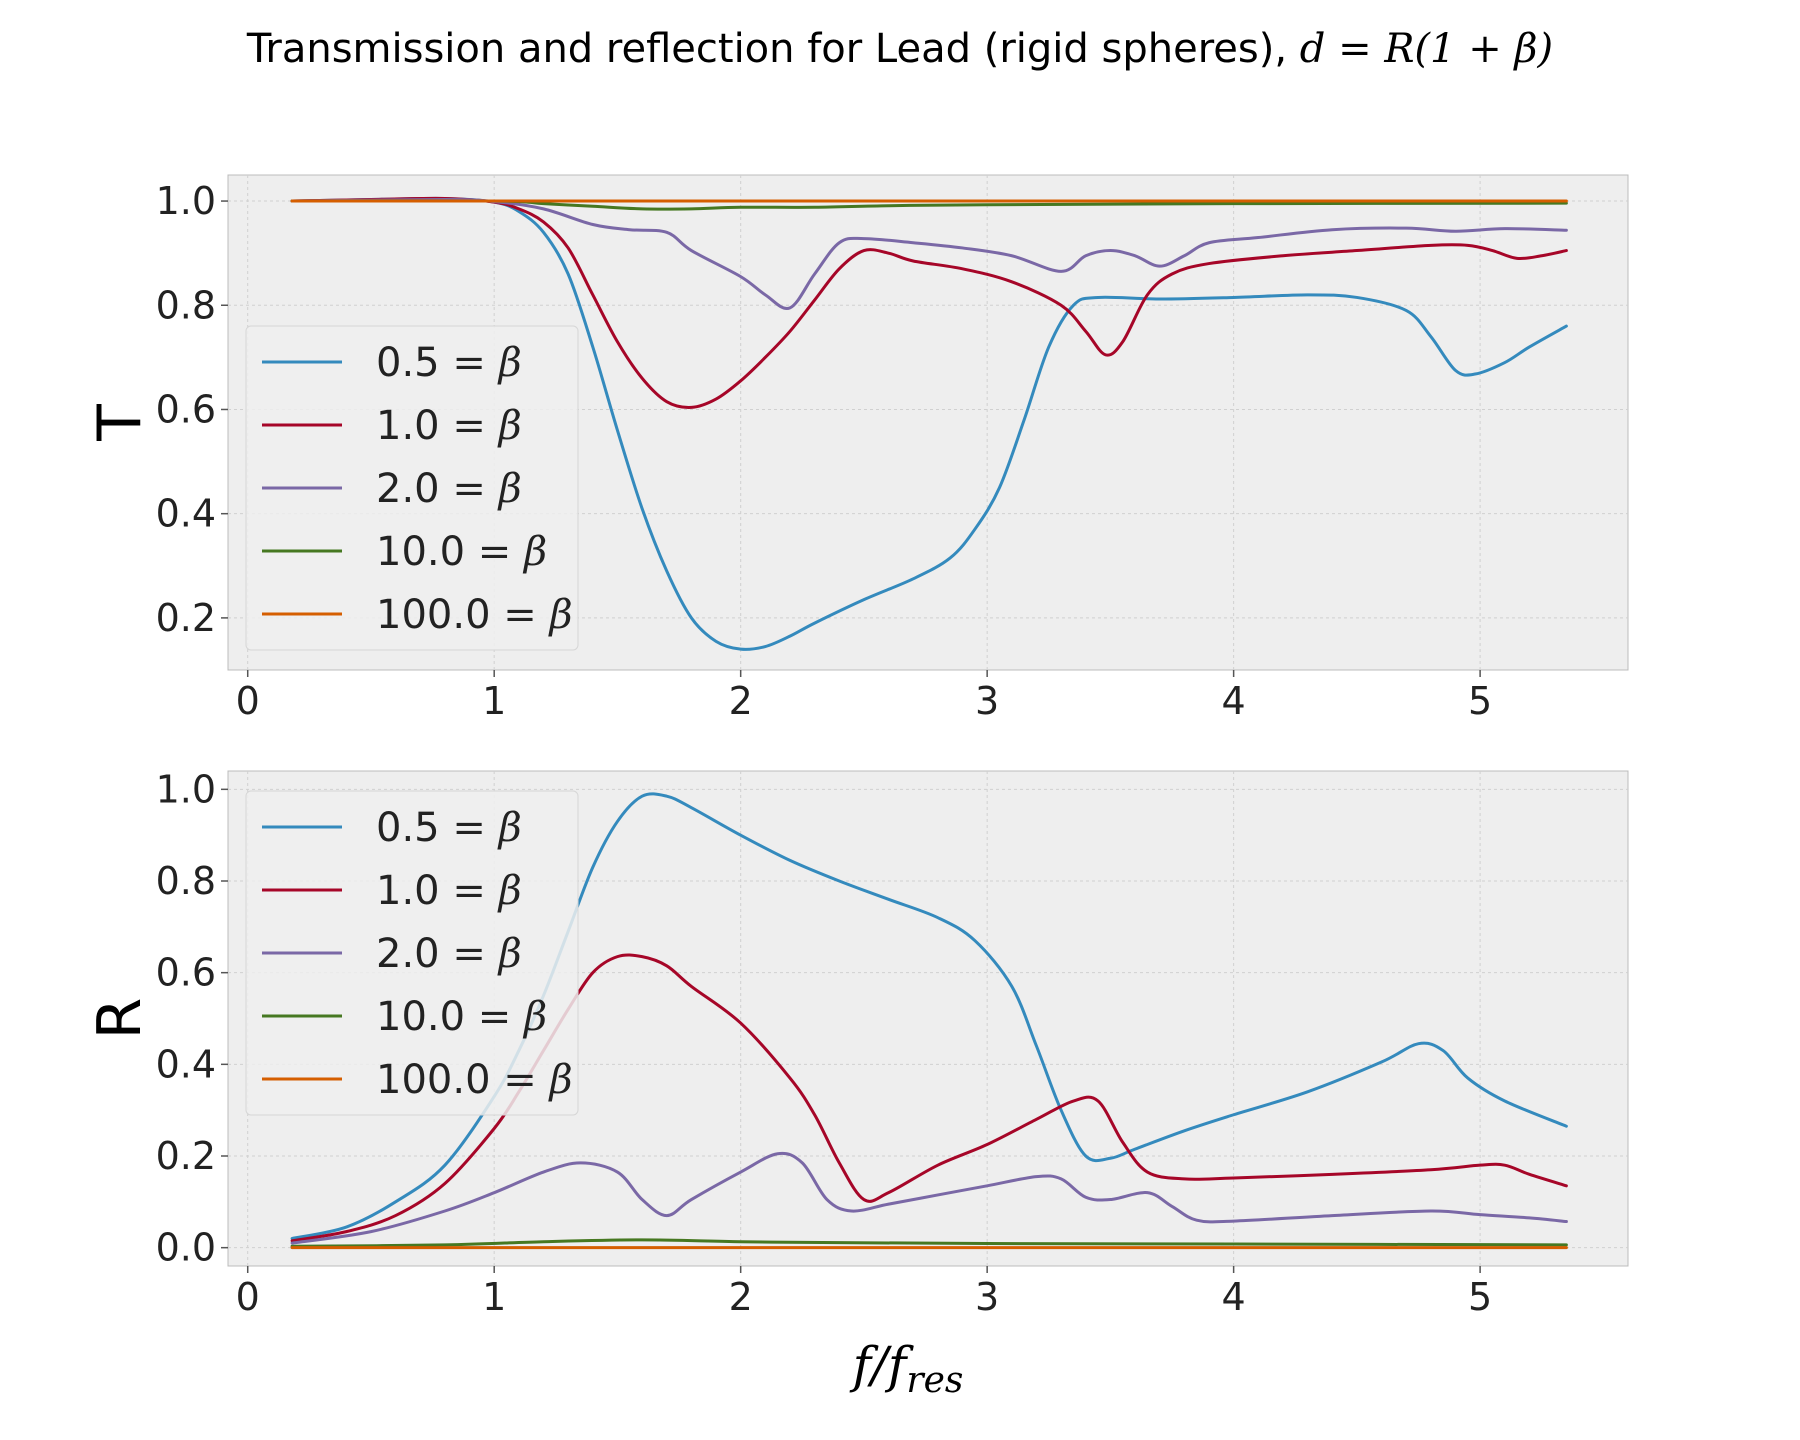 This screenshot has width=1800, height=1440. What do you see at coordinates (433, 1080) in the screenshot?
I see `reflection-legend-value: 100.0` at bounding box center [433, 1080].